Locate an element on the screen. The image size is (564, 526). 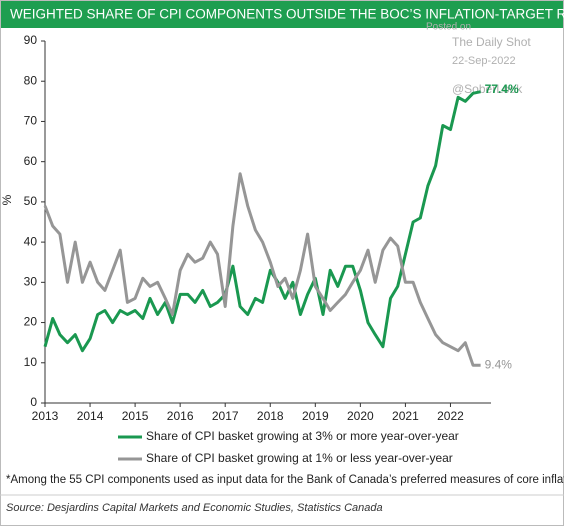
x-tick-label: 2022 is located at coordinates (450, 416).